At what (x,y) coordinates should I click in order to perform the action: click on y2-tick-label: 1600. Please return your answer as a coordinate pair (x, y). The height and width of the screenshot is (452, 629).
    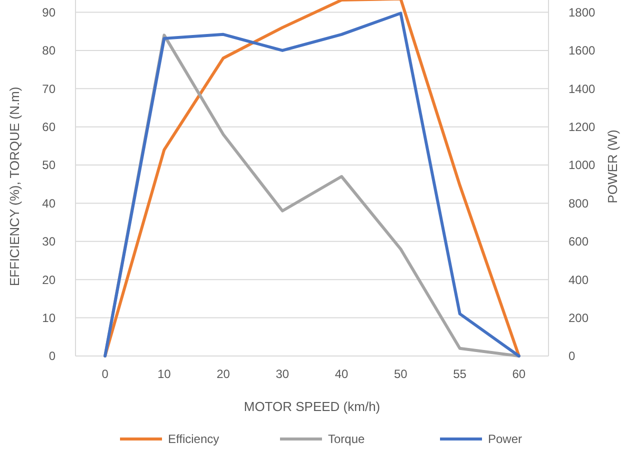
    Looking at the image, I should click on (582, 51).